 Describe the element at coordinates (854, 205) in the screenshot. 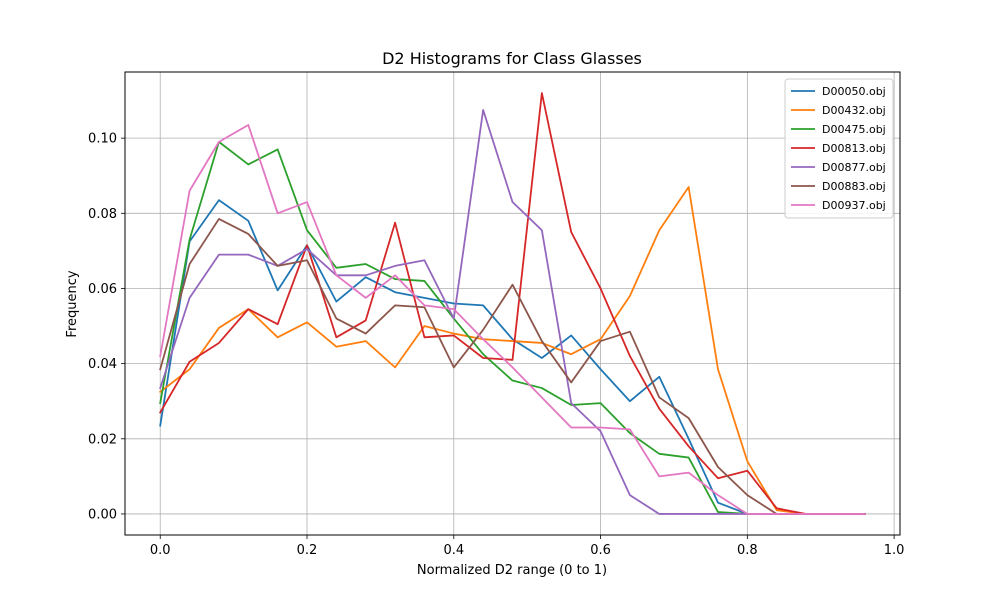

I see `legend-label: D00937.obj` at that location.